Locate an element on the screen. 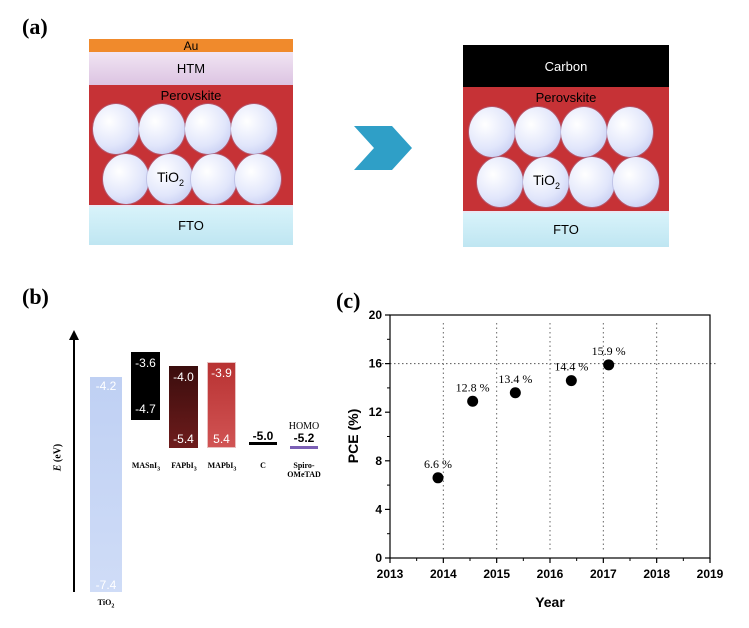  mapbi3-band-bottom: 5.4 is located at coordinates (221, 439).